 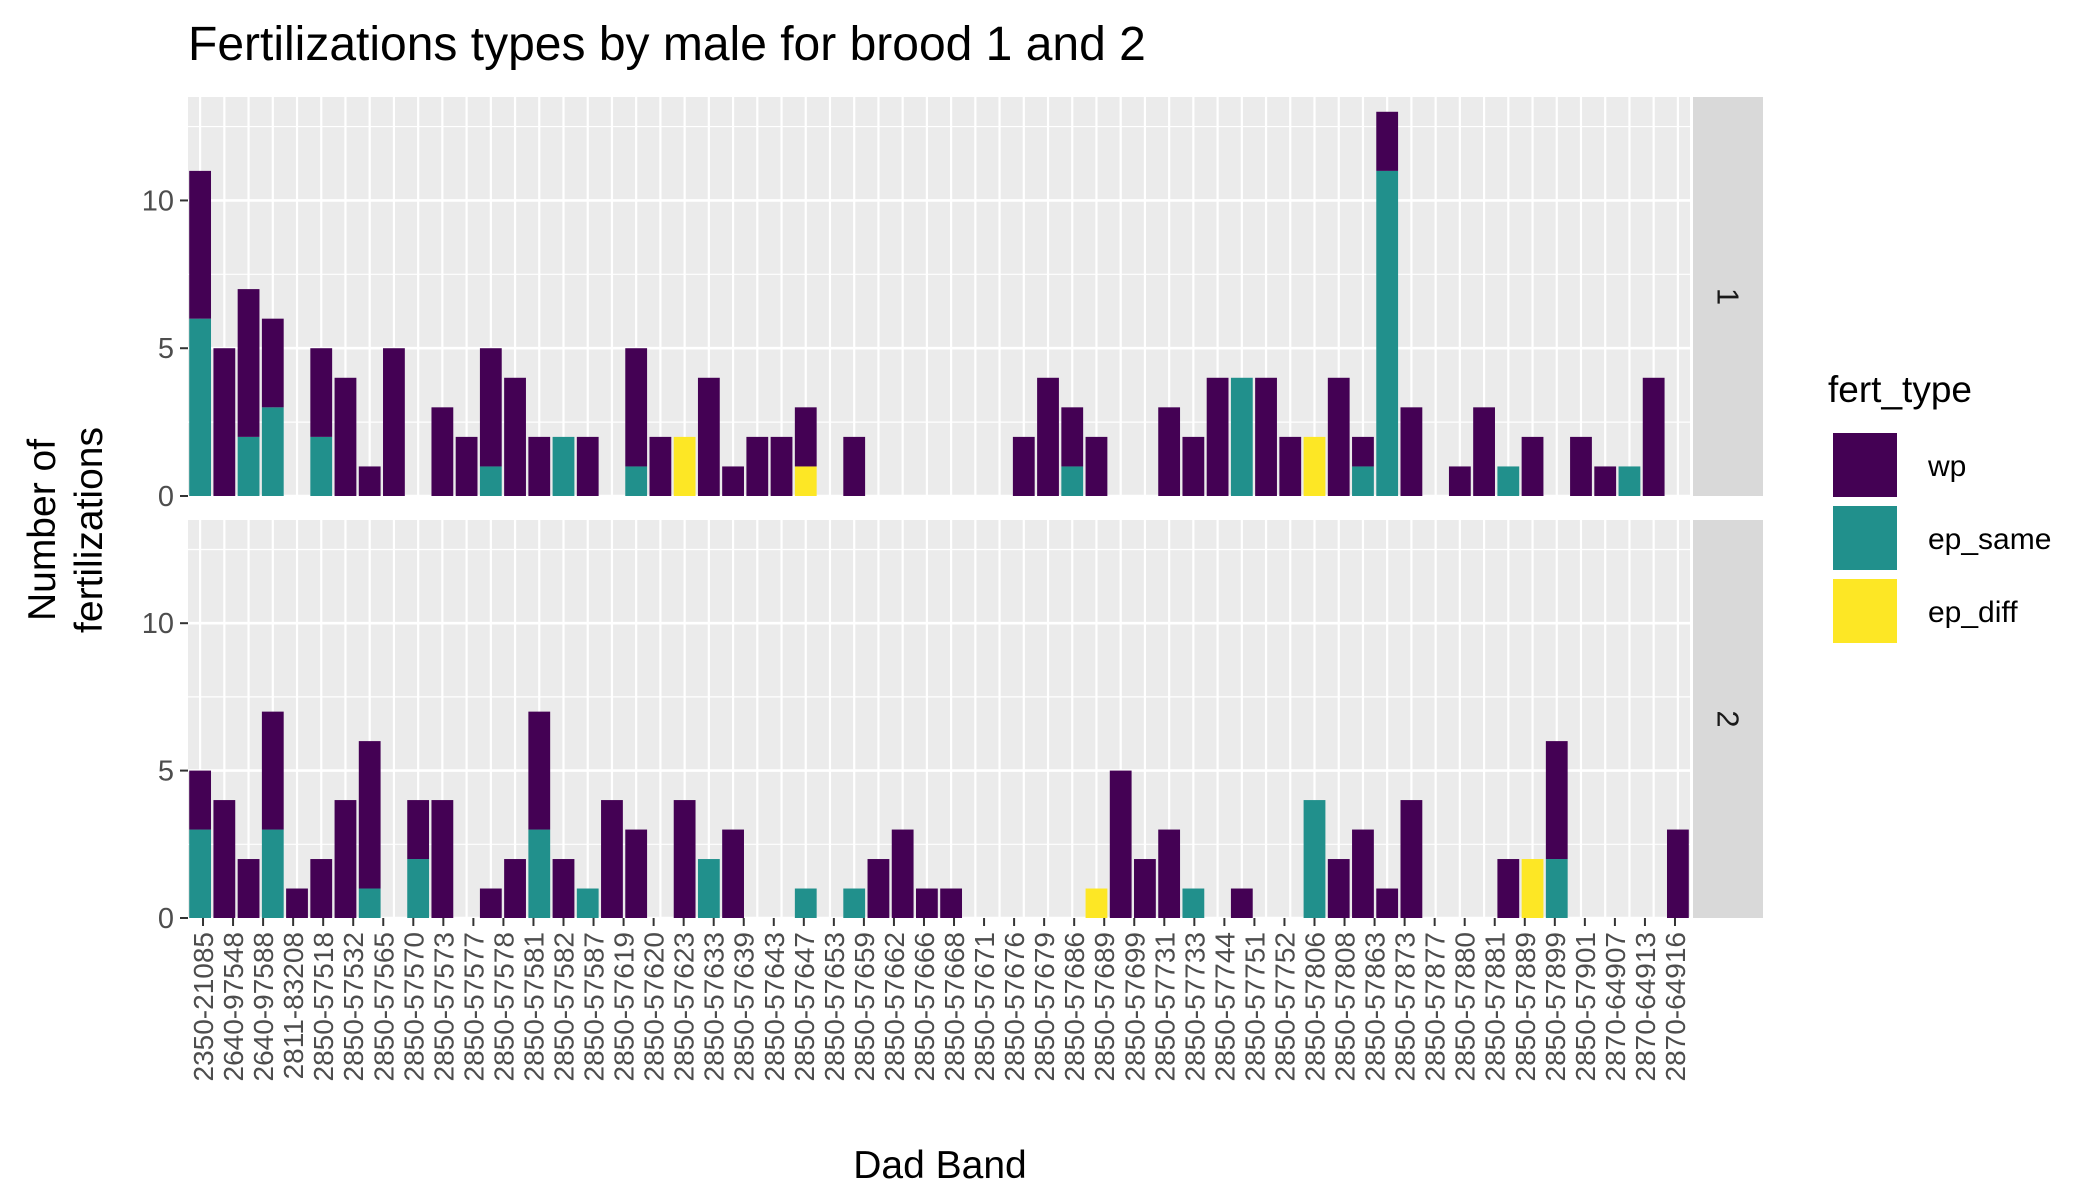 What do you see at coordinates (413, 1006) in the screenshot?
I see `x-tick-label: 2850-57570` at bounding box center [413, 1006].